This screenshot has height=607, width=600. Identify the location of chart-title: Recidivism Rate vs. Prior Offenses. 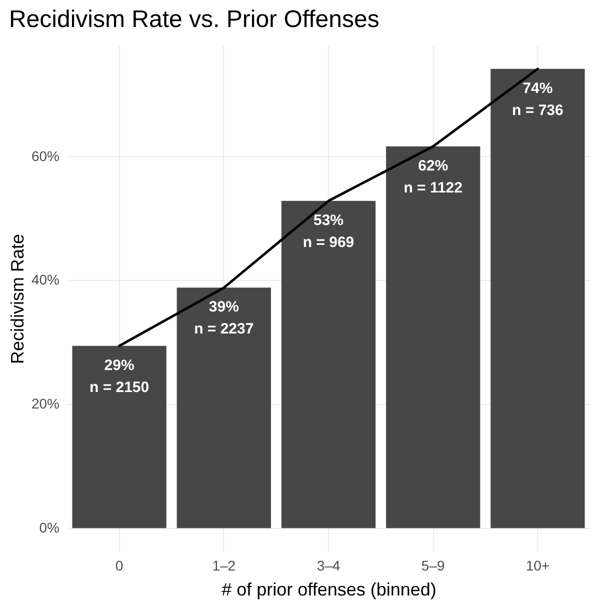
(194, 19).